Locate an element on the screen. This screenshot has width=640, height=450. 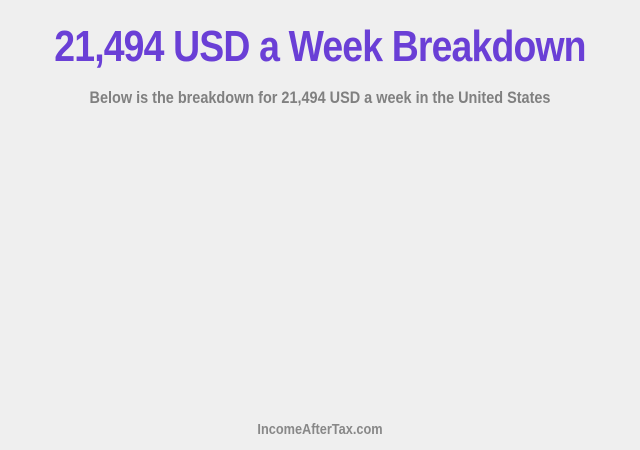
page-title: 21,494 USD a Week Breakdown is located at coordinates (320, 46).